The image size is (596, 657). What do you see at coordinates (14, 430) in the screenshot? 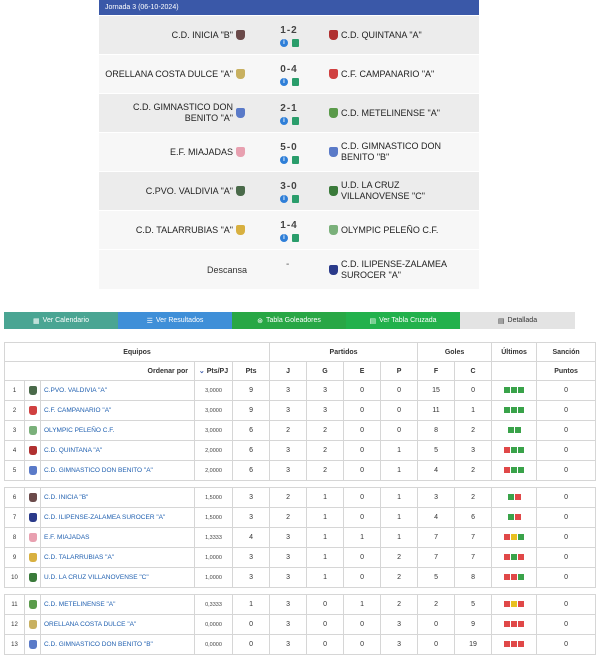
I see `position-cell: 3` at bounding box center [14, 430].